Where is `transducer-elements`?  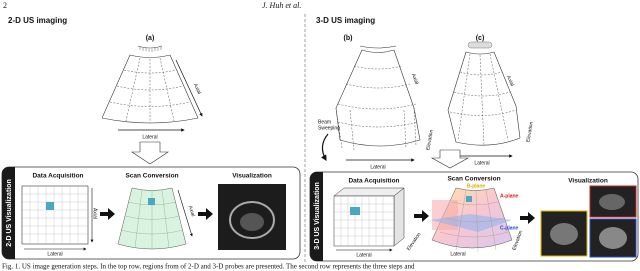
transducer-elements is located at coordinates (150, 49).